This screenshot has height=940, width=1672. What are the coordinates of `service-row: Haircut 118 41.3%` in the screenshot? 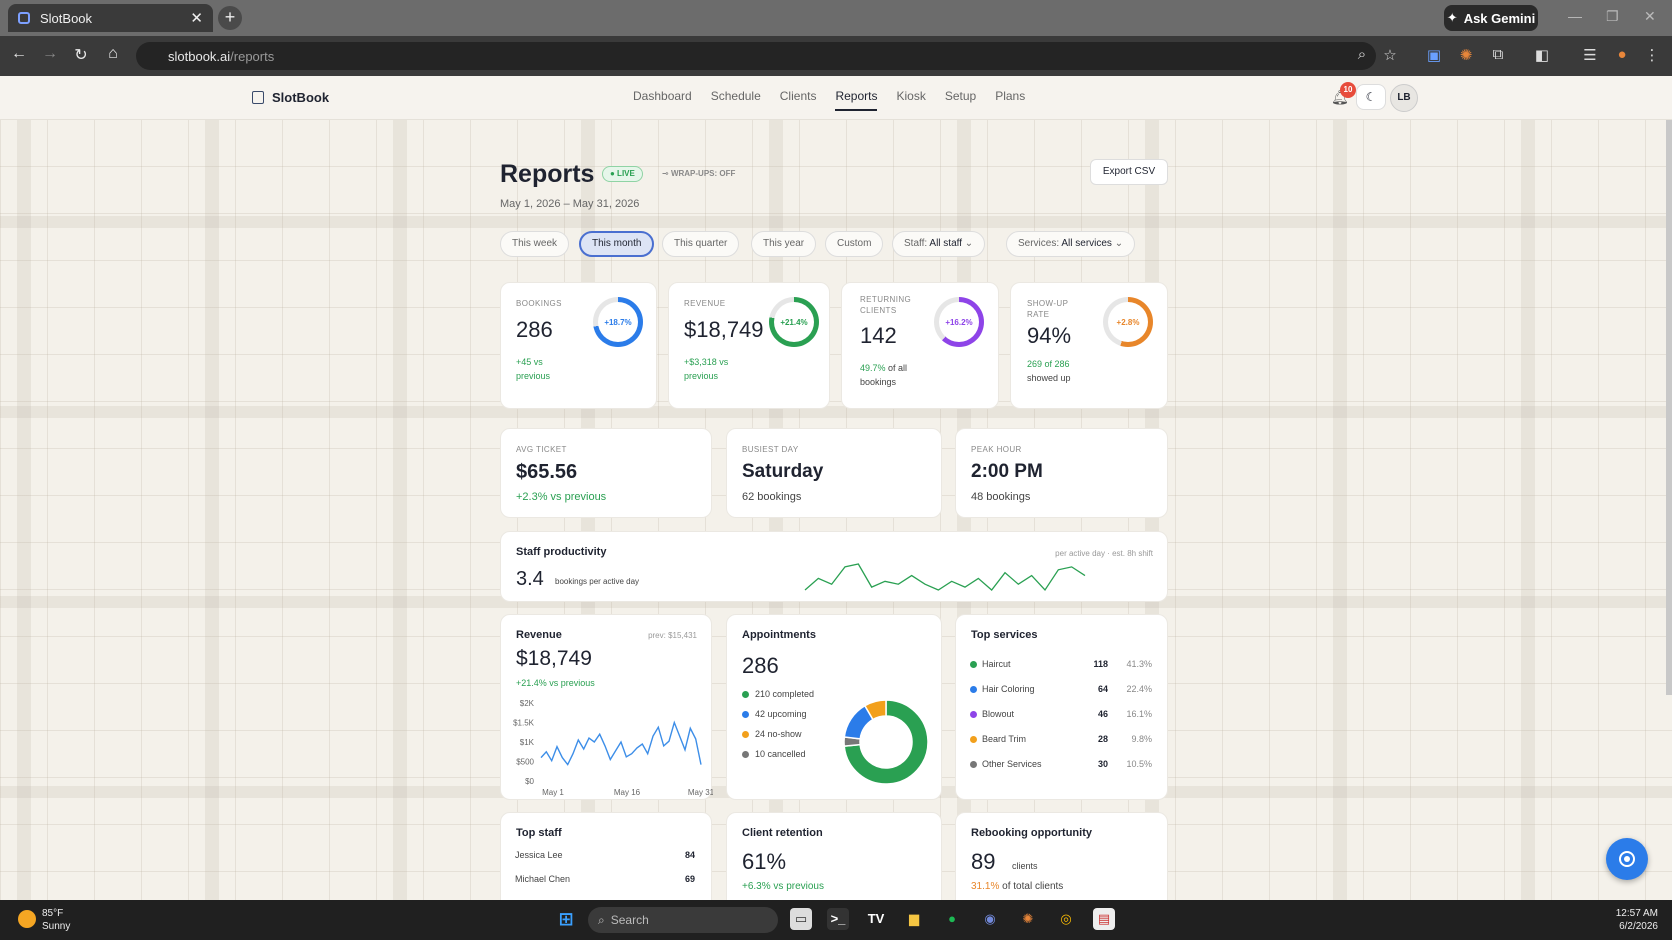 It's located at (1061, 664).